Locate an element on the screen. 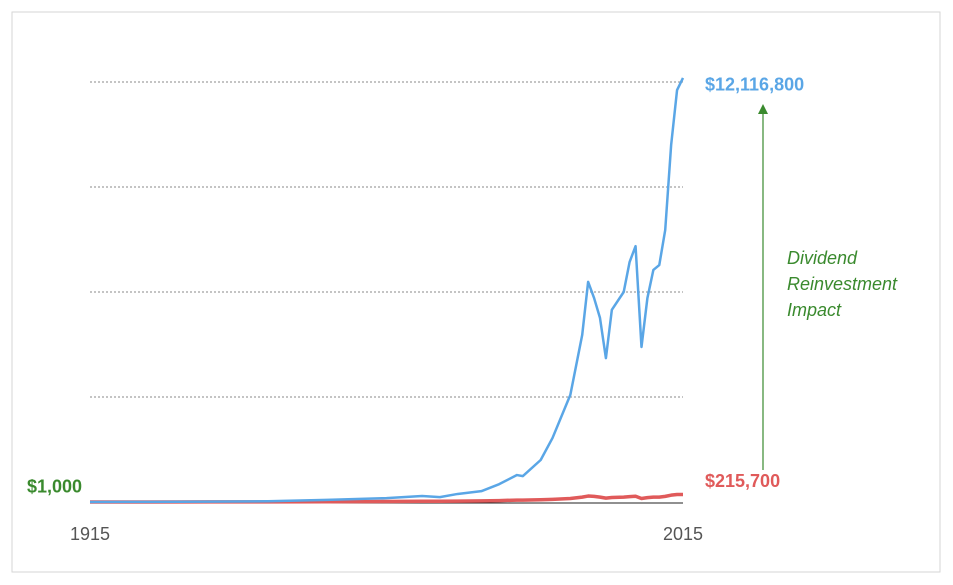 The width and height of the screenshot is (953, 585). series-line is located at coordinates (386, 498).